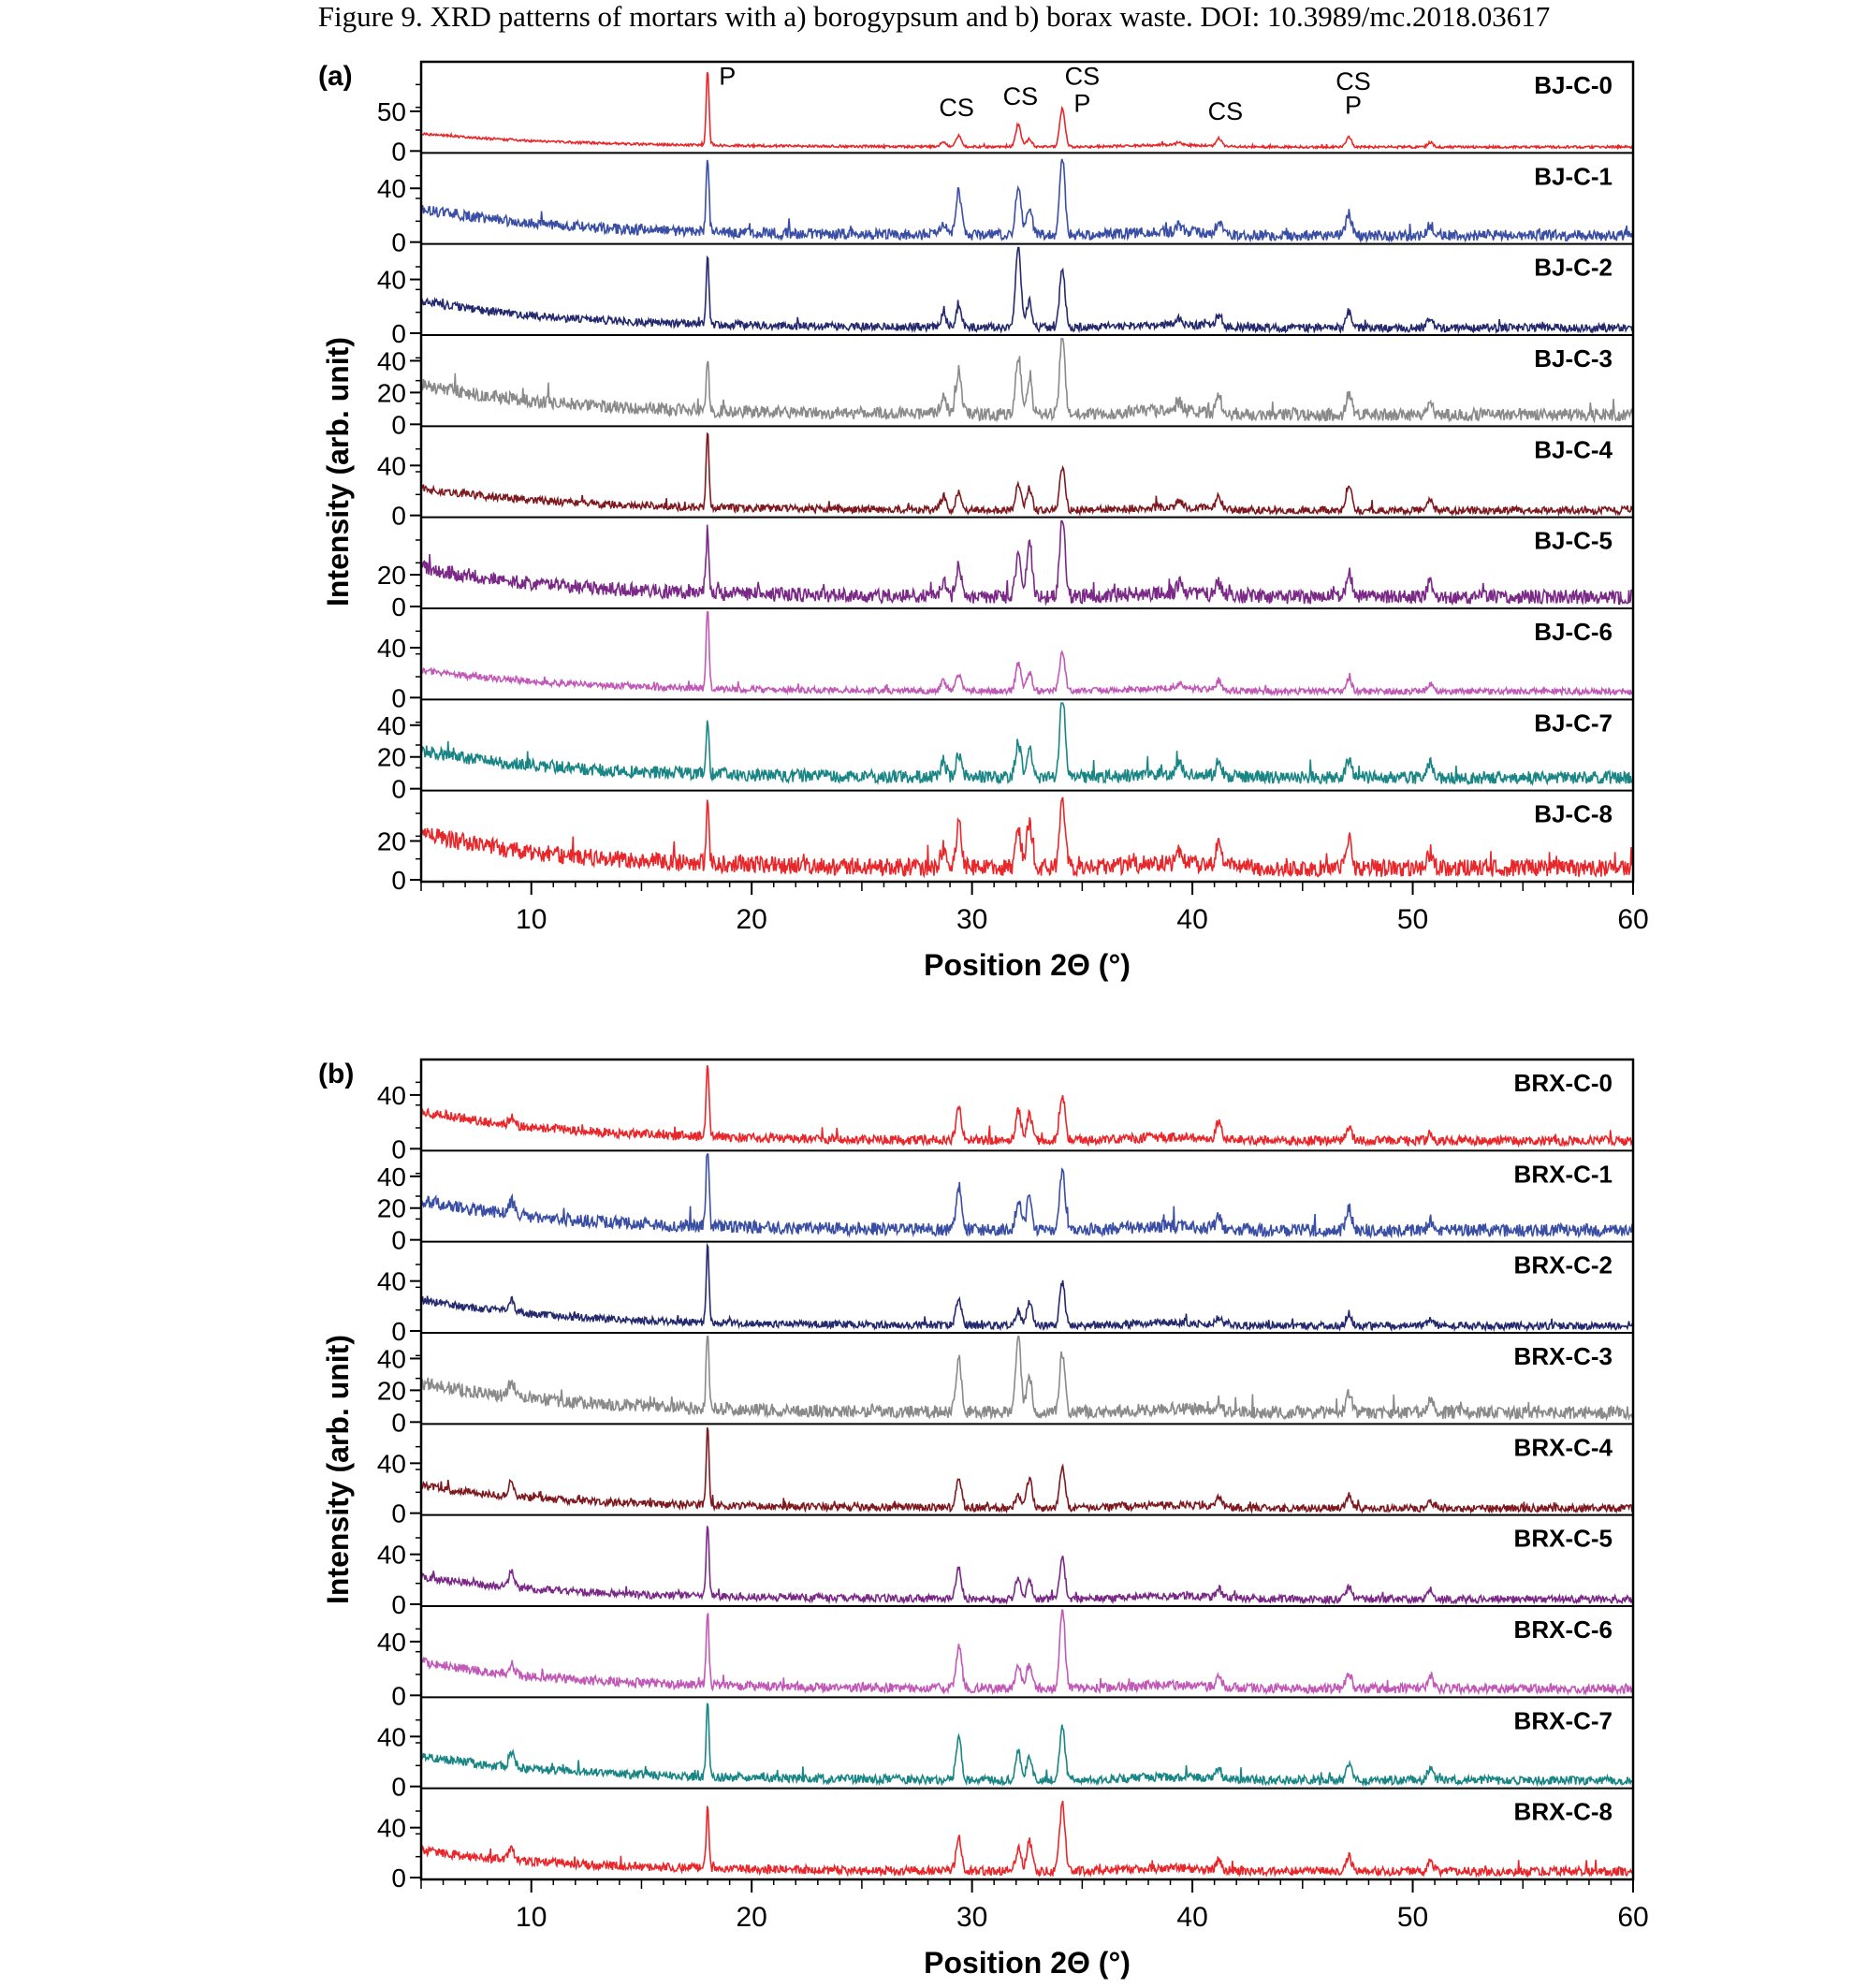 This screenshot has height=1988, width=1868. Describe the element at coordinates (1005, 659) in the screenshot. I see `series-bj-c-6: 0 40 BJ-C-6` at that location.